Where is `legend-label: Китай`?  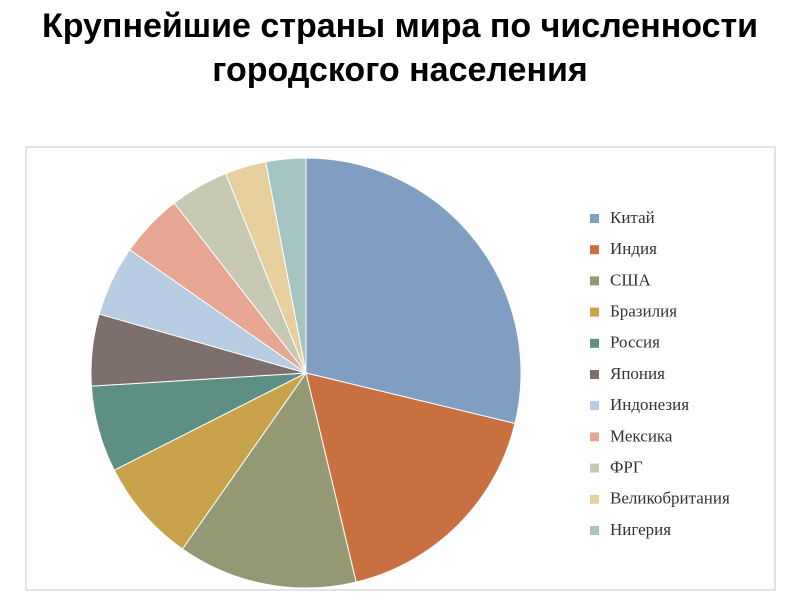
legend-label: Китай is located at coordinates (632, 217).